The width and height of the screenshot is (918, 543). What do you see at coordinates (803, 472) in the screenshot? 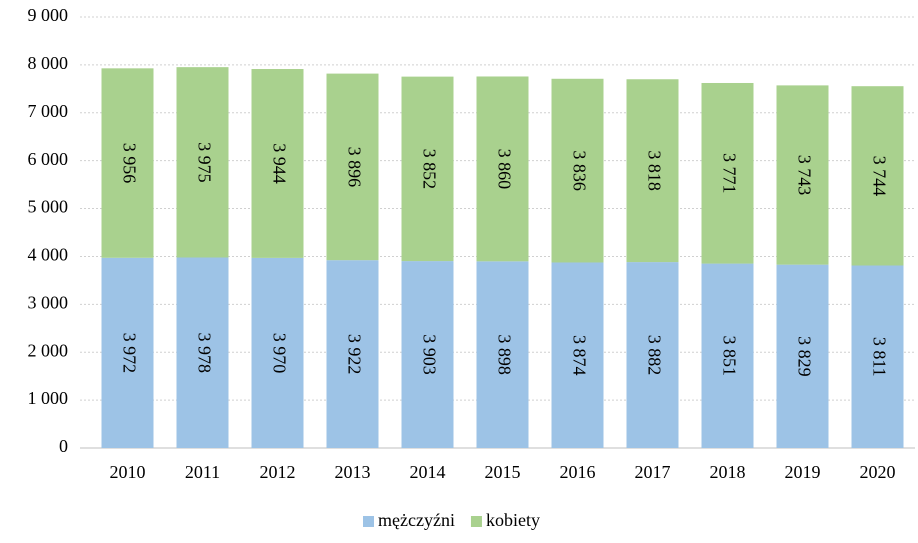
I see `x-tick-label: 2019` at bounding box center [803, 472].